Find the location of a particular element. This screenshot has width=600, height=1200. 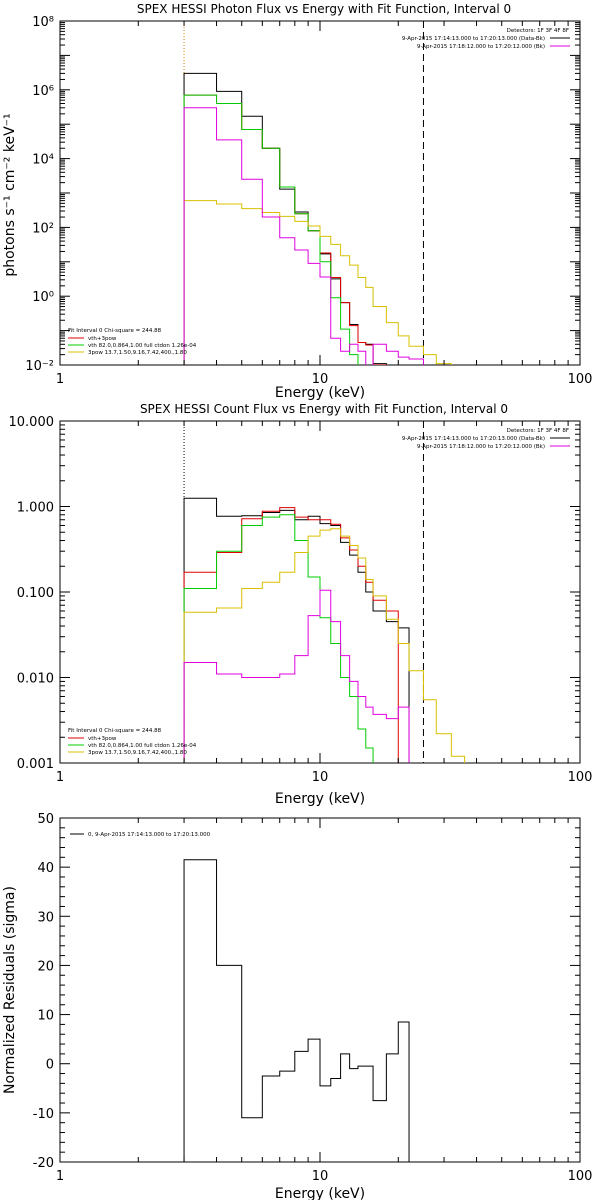

series-line-vth-3pow is located at coordinates (291, 635).